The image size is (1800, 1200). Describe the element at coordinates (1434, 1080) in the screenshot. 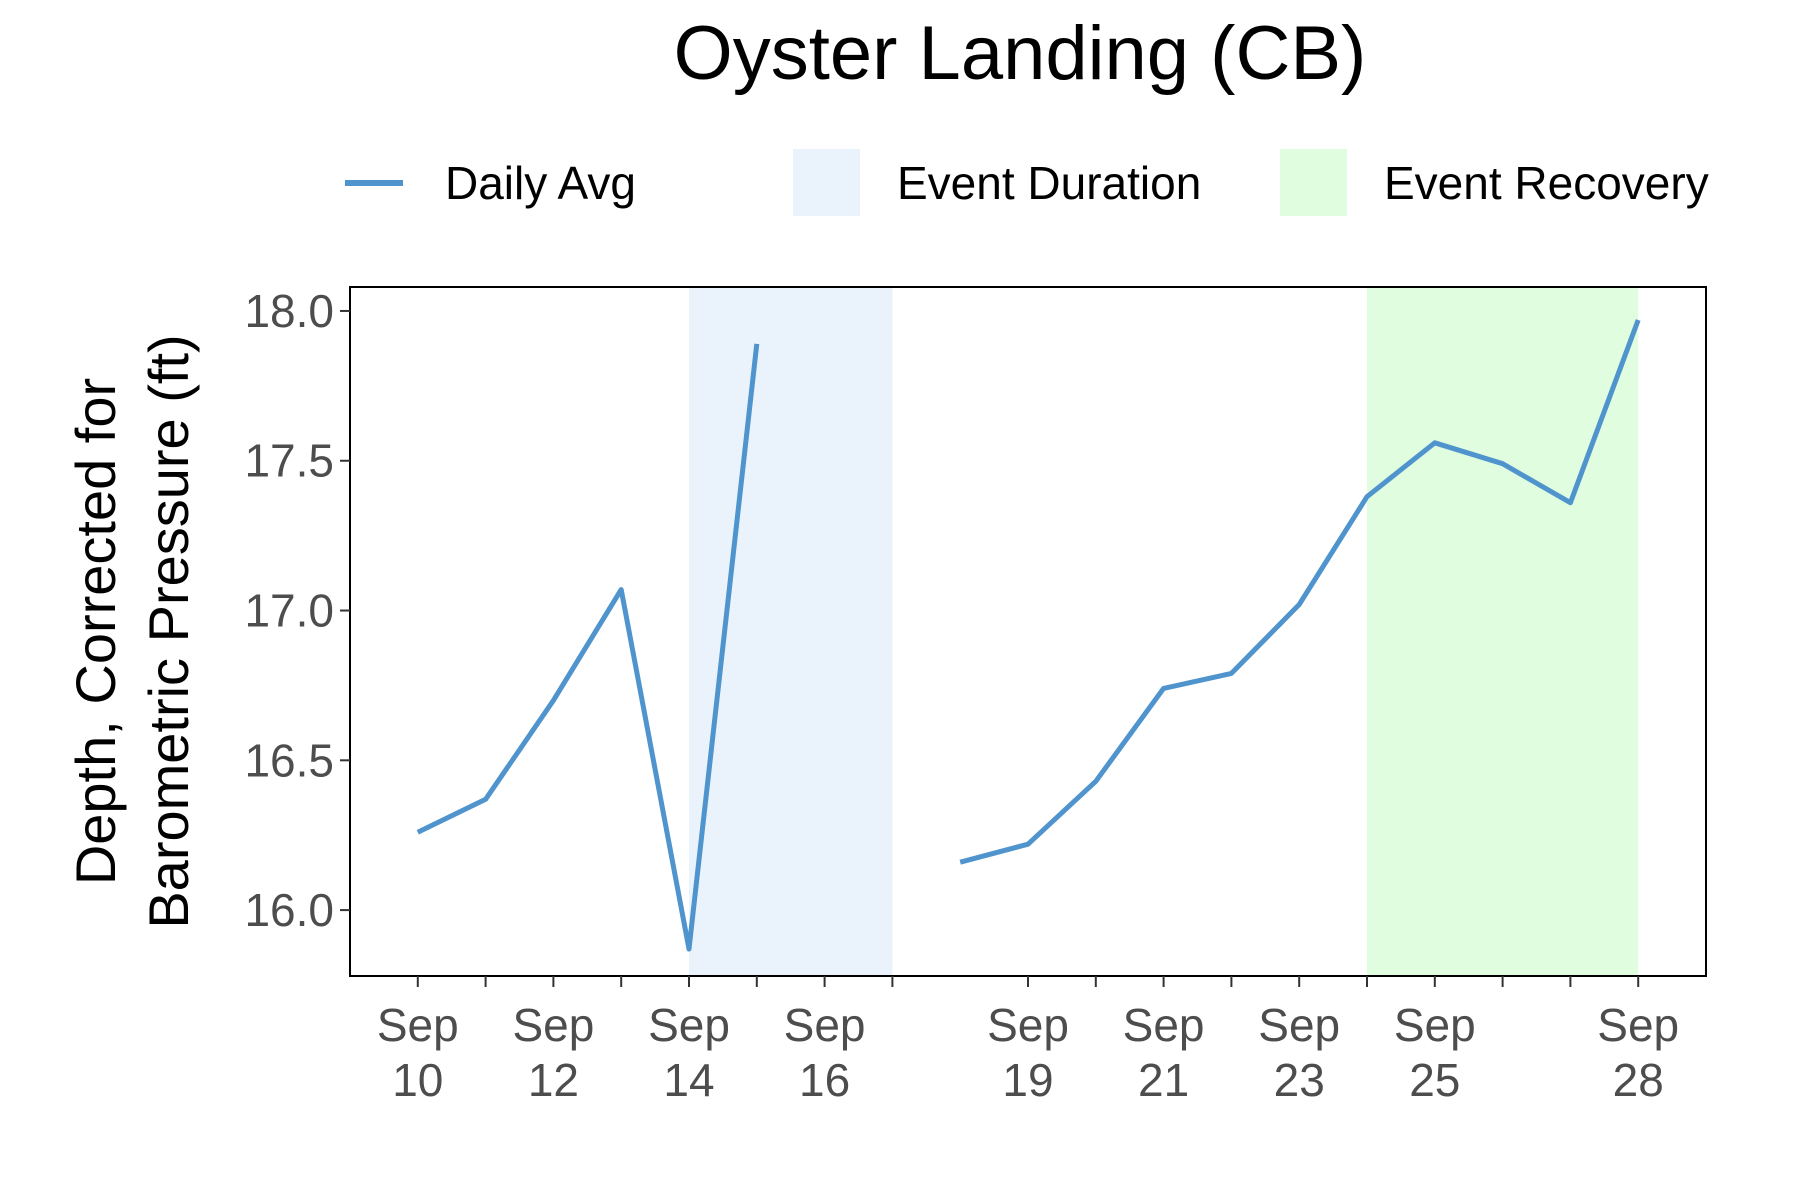

I see `x-tick-label: 25` at that location.